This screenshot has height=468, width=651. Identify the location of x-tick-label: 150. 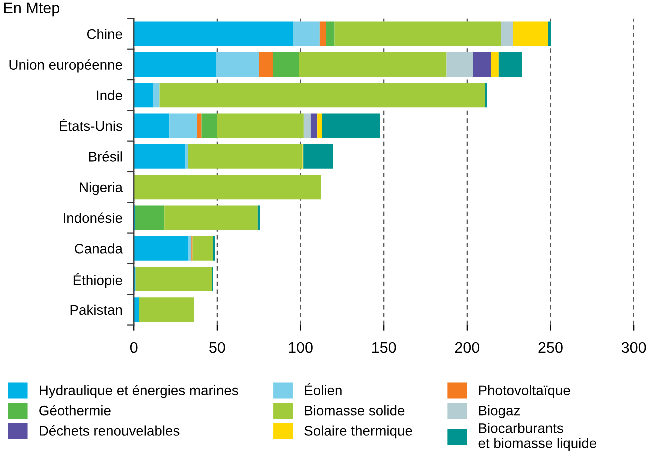
(384, 348).